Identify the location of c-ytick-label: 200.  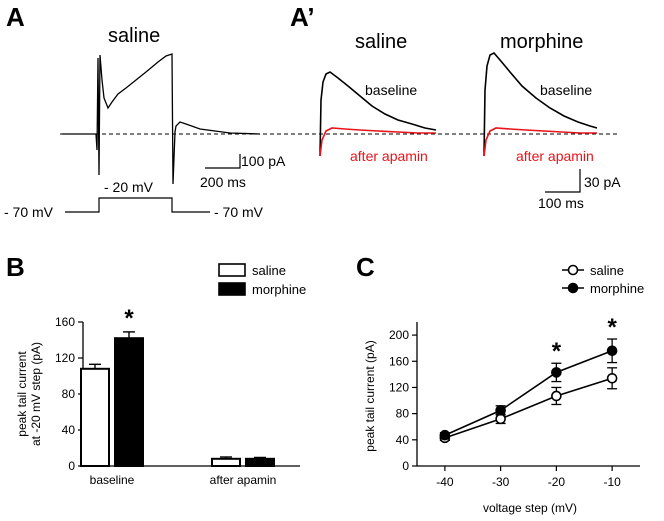
(399, 335).